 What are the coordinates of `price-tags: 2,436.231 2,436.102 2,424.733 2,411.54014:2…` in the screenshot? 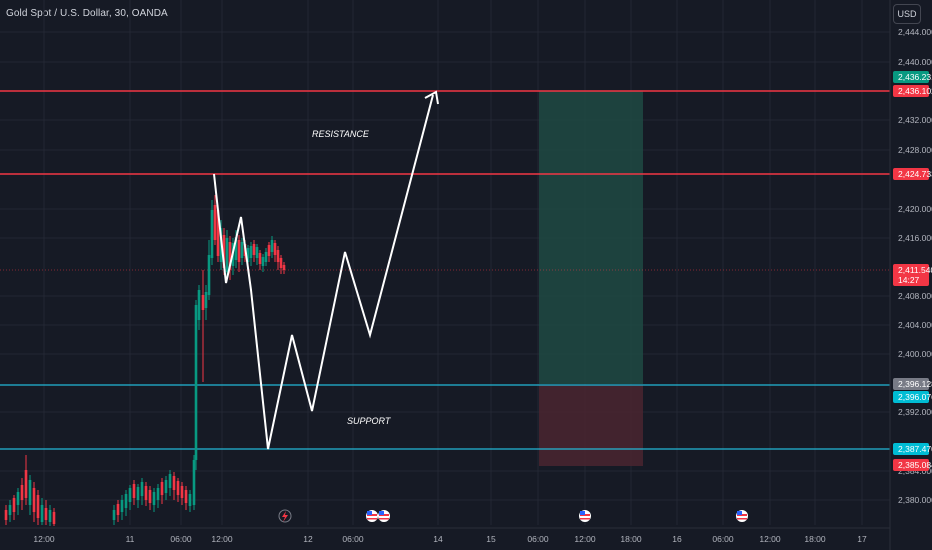 It's located at (912, 271).